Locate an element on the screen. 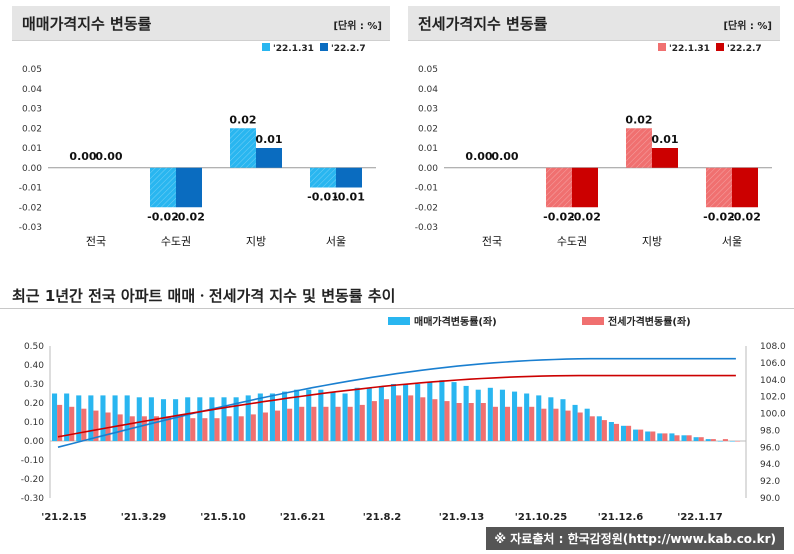 This screenshot has height=554, width=794. jeonse-category-label: 전국 is located at coordinates (492, 241).